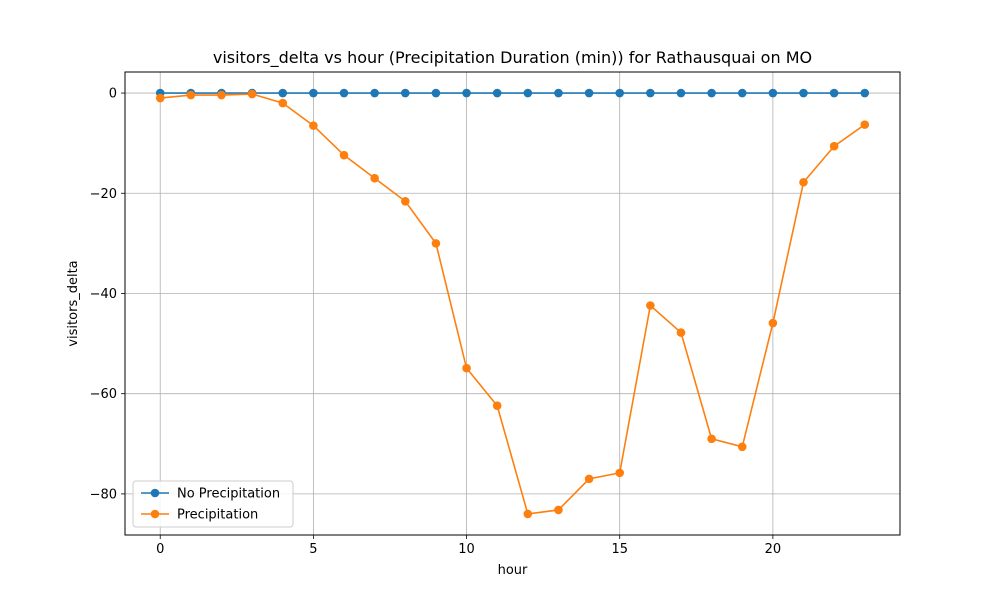 This screenshot has height=600, width=1000. I want to click on y-axis-label: visitors_delta, so click(73, 303).